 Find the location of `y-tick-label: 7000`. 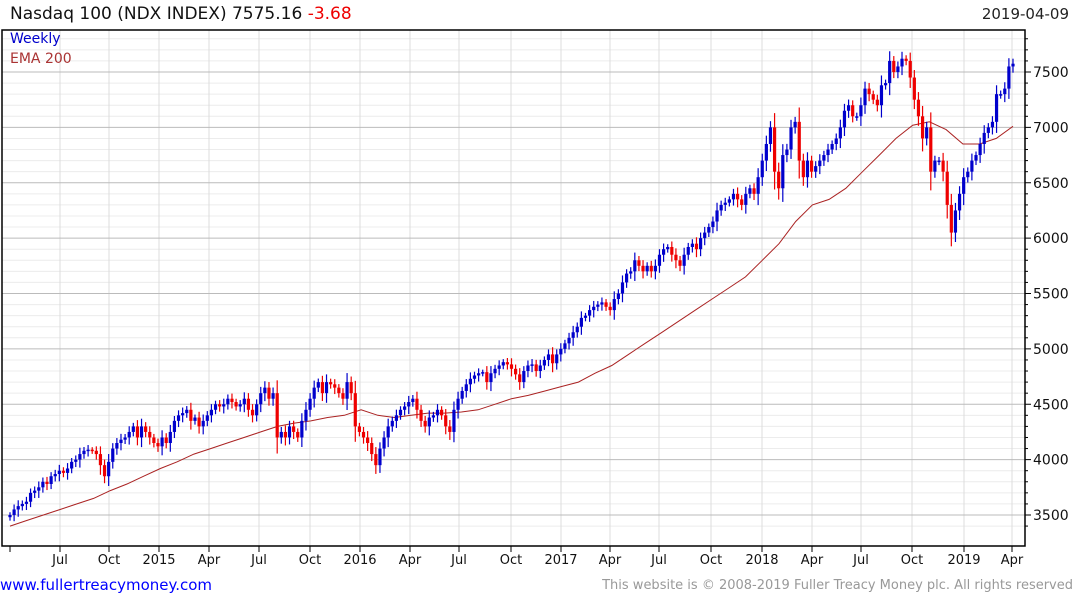

y-tick-label: 7000 is located at coordinates (1051, 128).